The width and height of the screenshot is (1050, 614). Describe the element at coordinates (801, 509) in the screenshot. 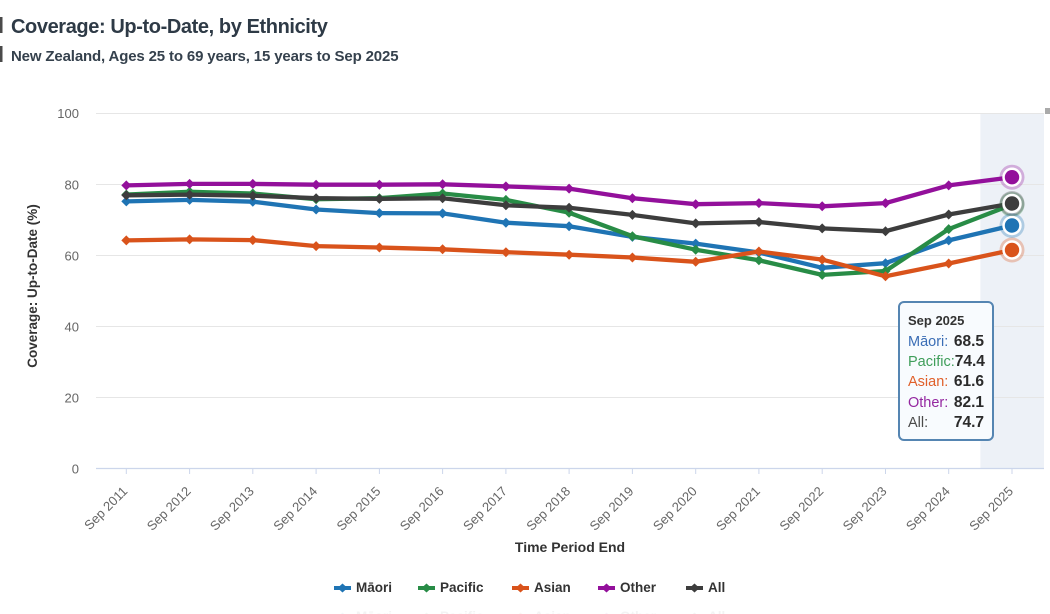

I see `svg-text: Sep 2022` at that location.